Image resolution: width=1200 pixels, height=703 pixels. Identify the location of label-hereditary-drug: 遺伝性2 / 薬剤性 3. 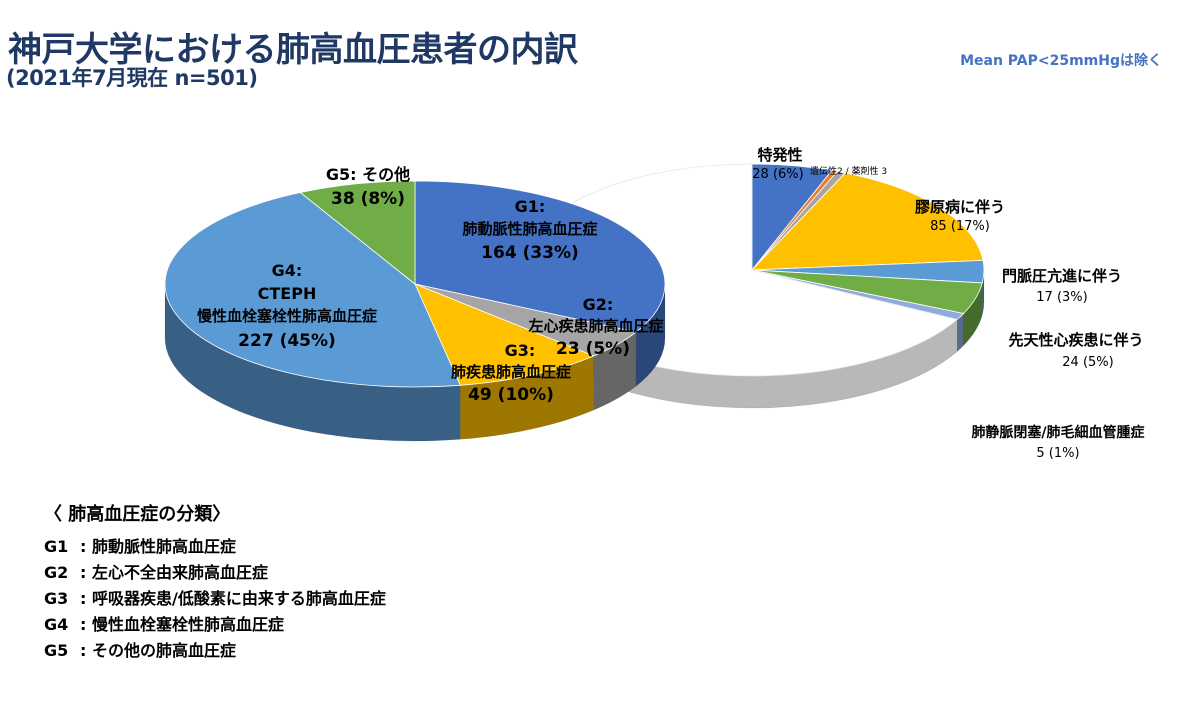
(848, 171).